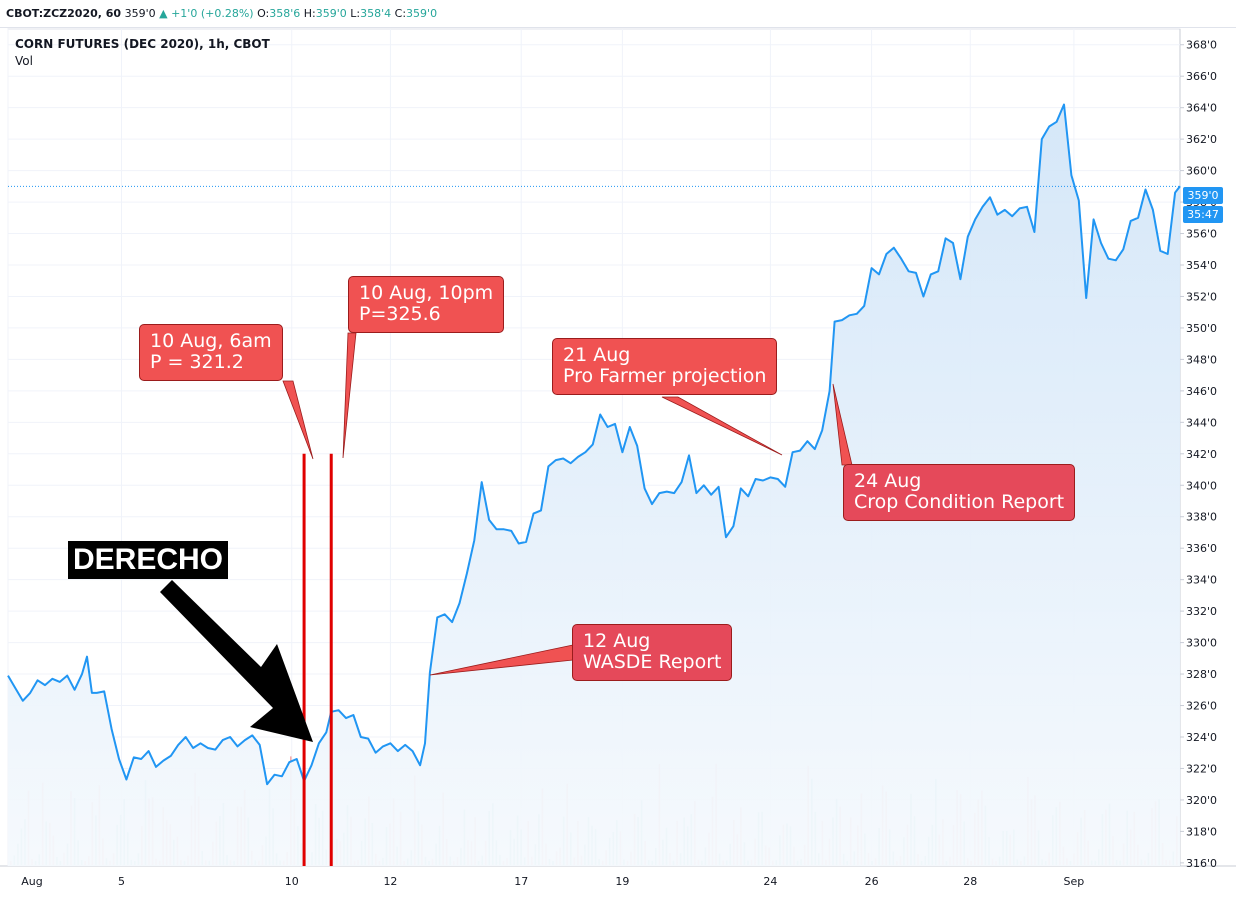 The image size is (1236, 900). I want to click on y-tick-label: 354'0, so click(1201, 265).